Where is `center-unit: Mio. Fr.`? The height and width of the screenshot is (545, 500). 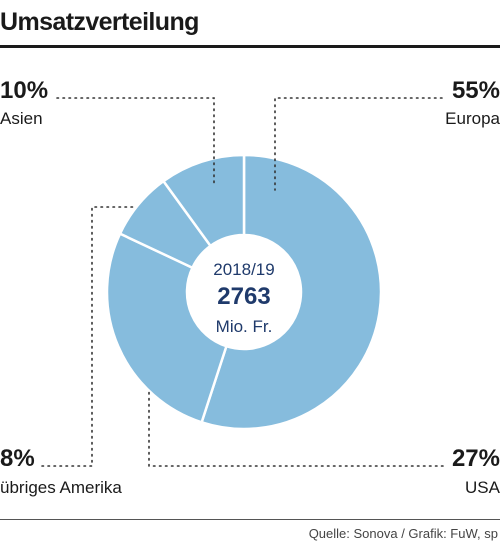
center-unit: Mio. Fr. is located at coordinates (244, 326).